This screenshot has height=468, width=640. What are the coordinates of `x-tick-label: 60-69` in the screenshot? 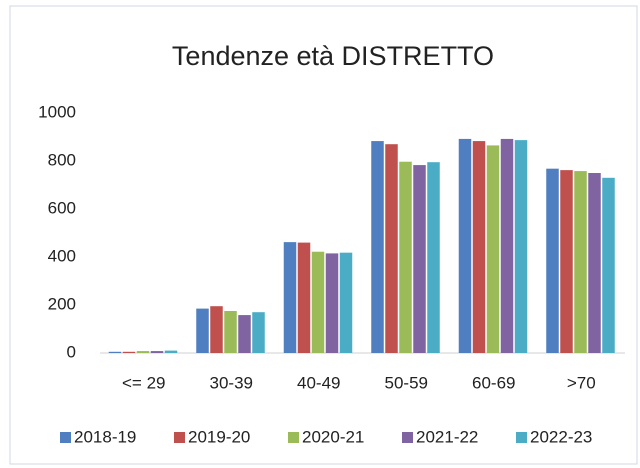 It's located at (493, 382).